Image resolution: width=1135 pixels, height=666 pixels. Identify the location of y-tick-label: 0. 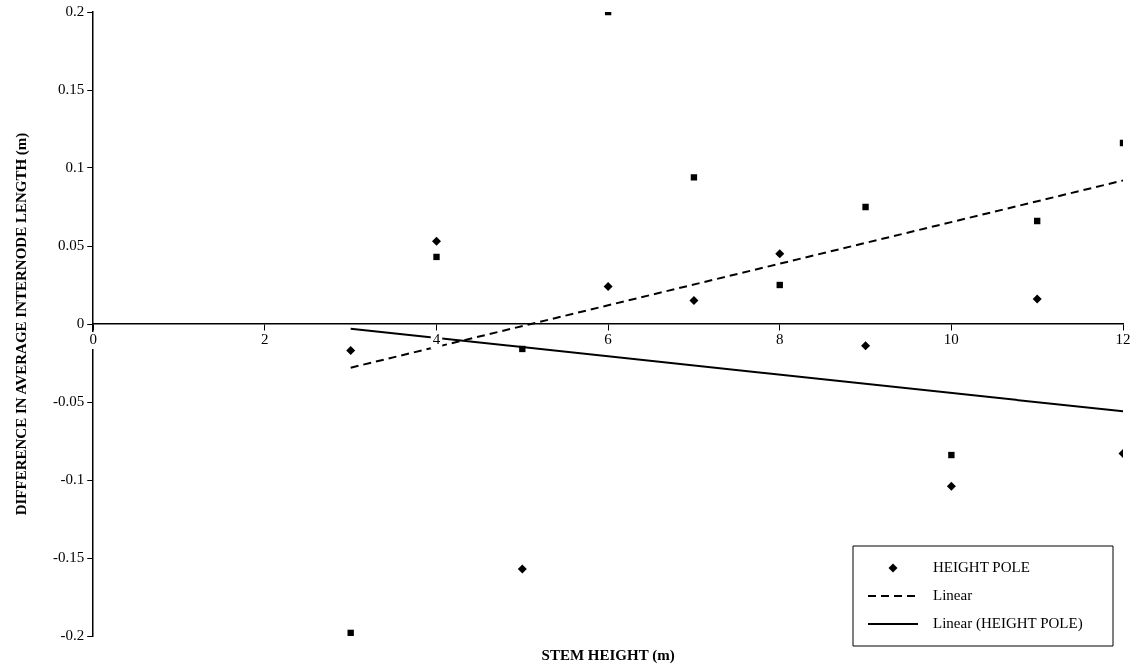
(80, 322).